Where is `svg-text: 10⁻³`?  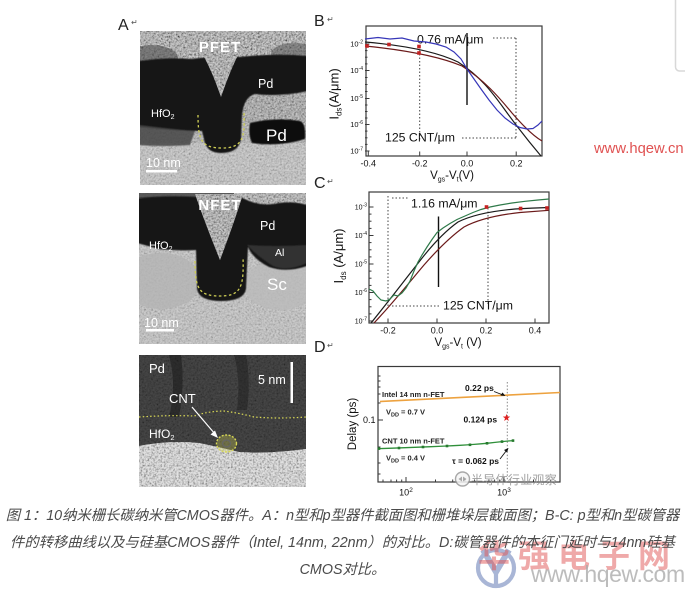
svg-text: 10⁻³ is located at coordinates (361, 207).